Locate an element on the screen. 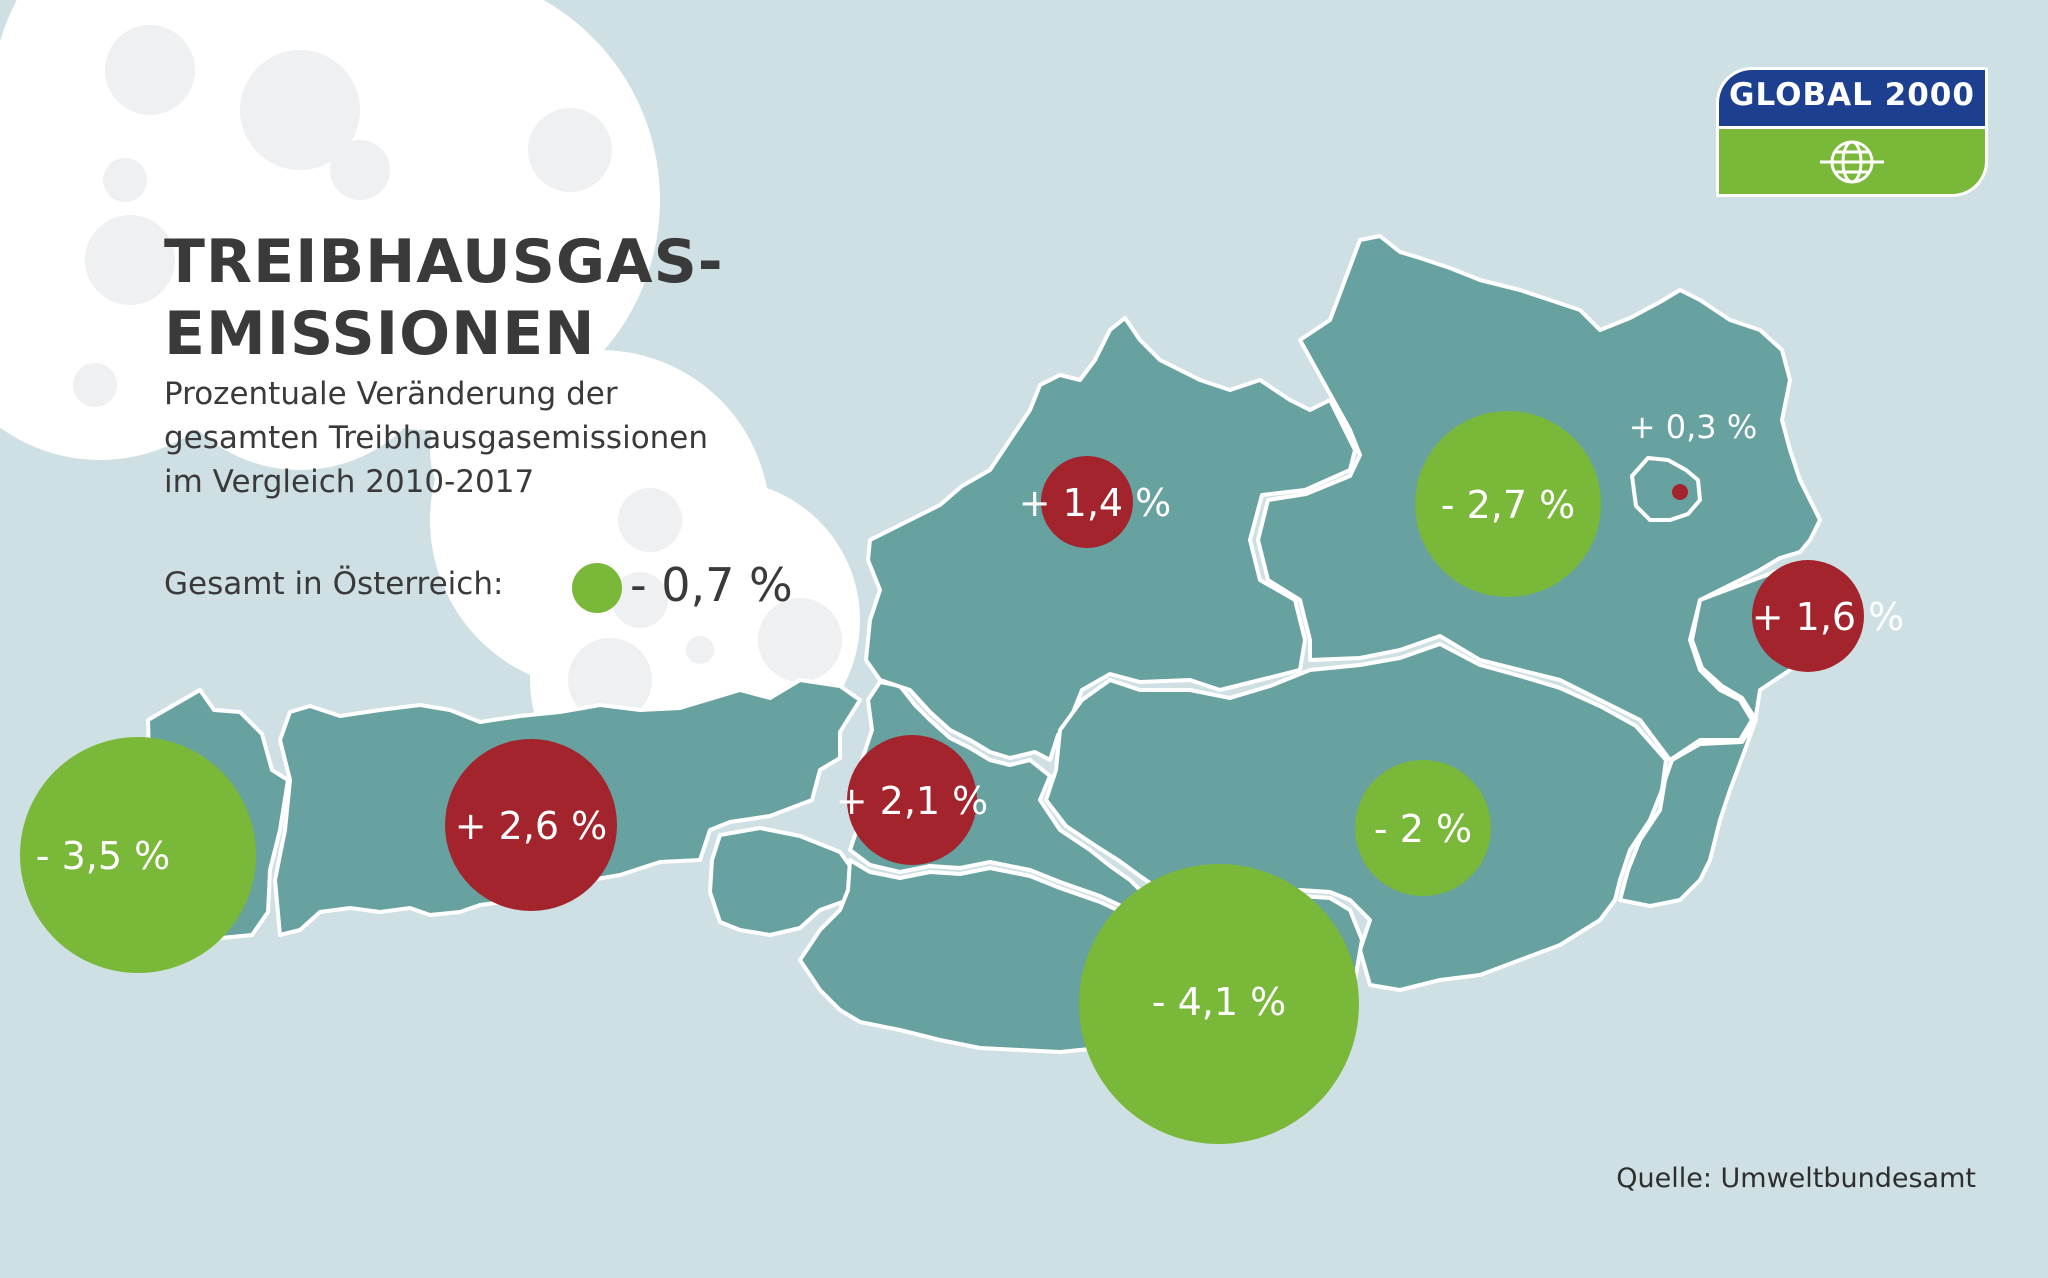 Image resolution: width=2048 pixels, height=1278 pixels. title-line-2: EMISSIONEN is located at coordinates (380, 334).